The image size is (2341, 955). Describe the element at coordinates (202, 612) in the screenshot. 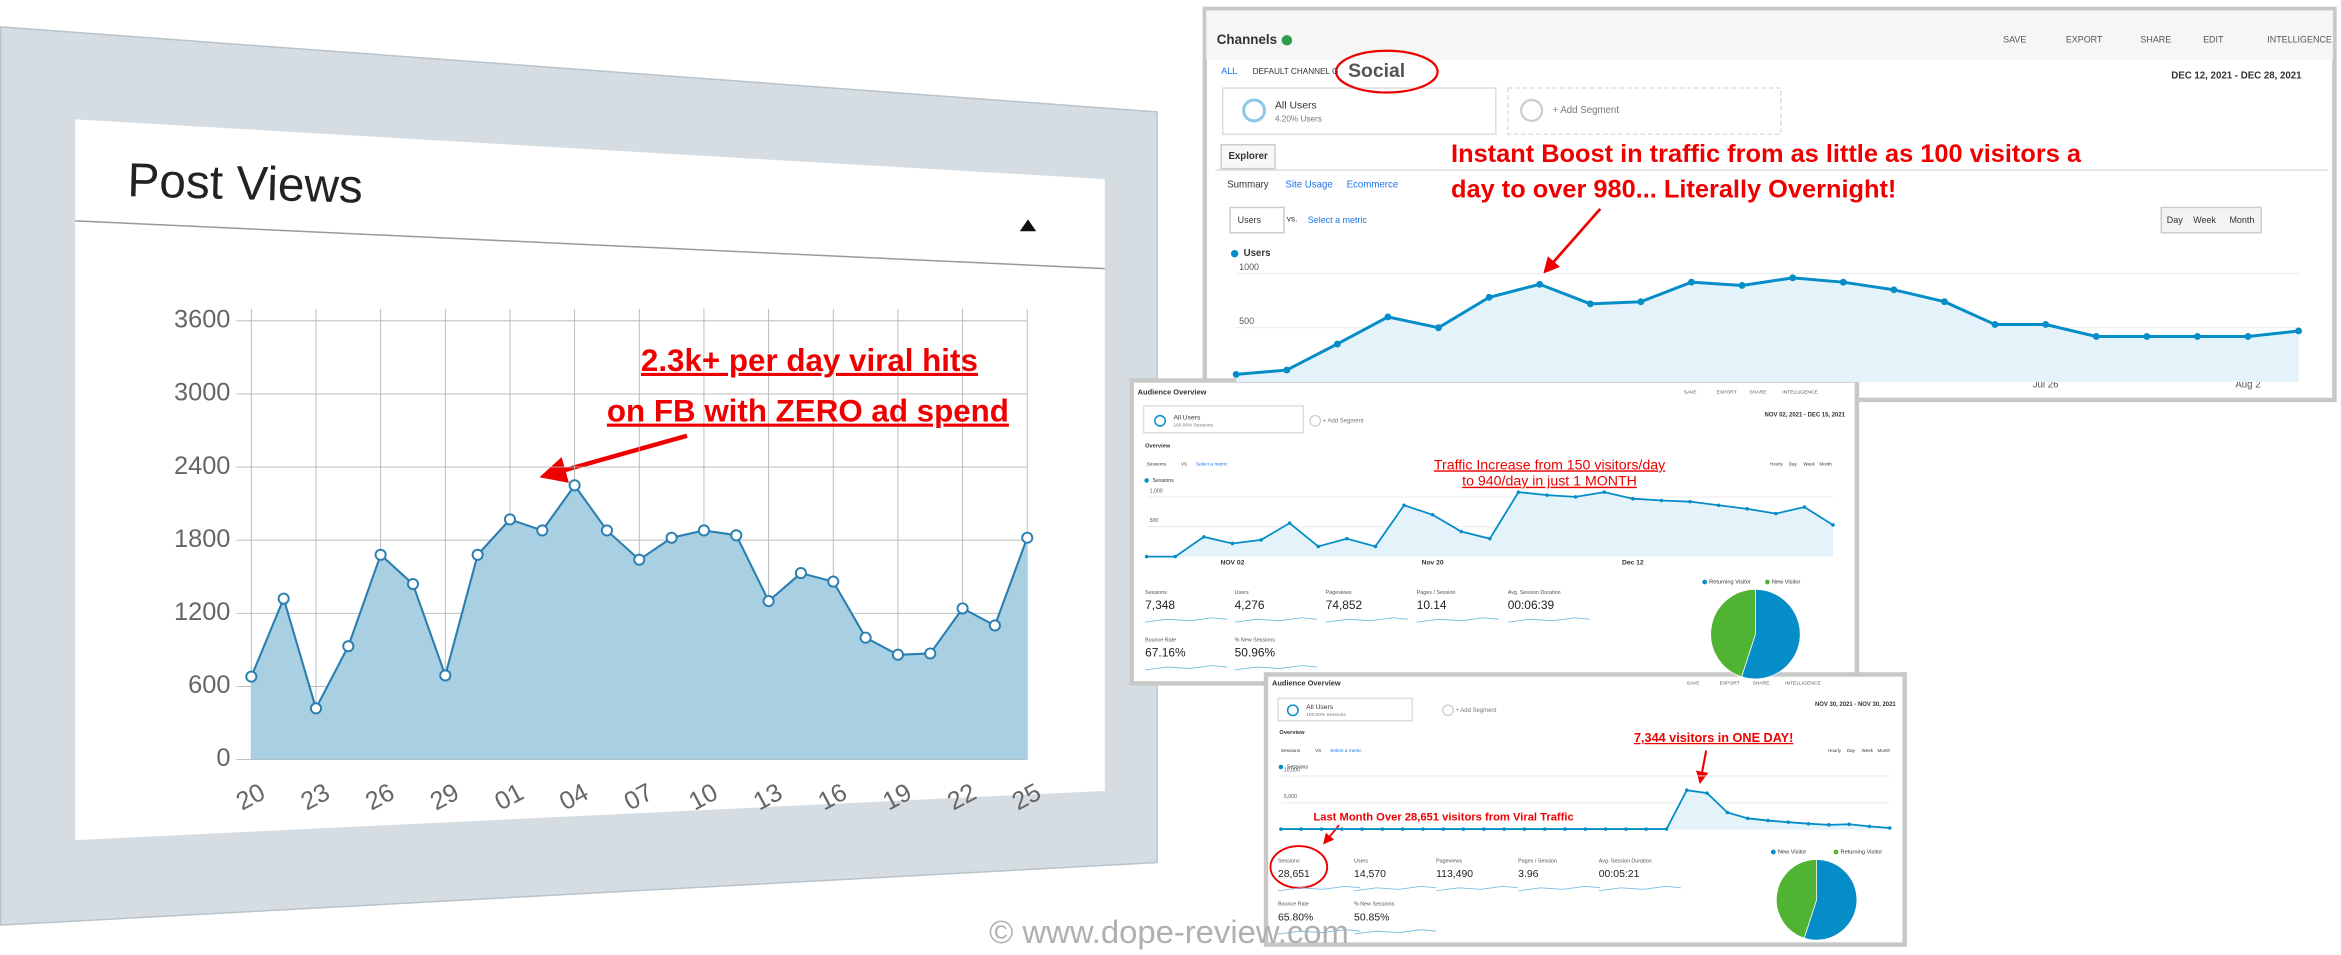

I see `y-tick-label: 1200` at that location.